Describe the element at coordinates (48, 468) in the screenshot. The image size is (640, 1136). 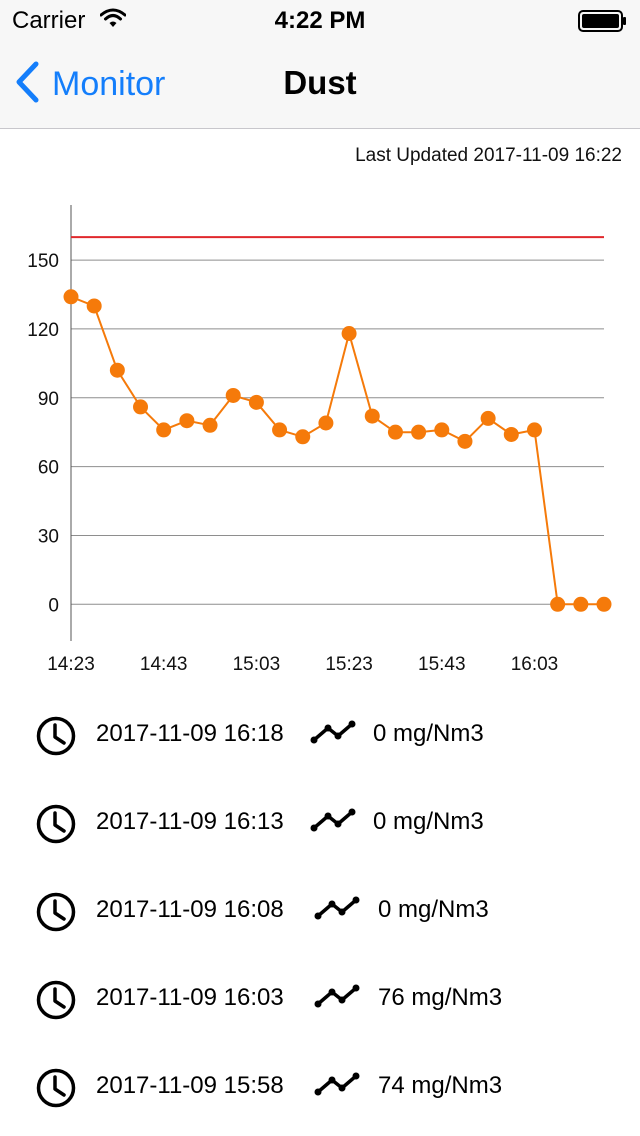
I see `y-tick-label: 60` at that location.